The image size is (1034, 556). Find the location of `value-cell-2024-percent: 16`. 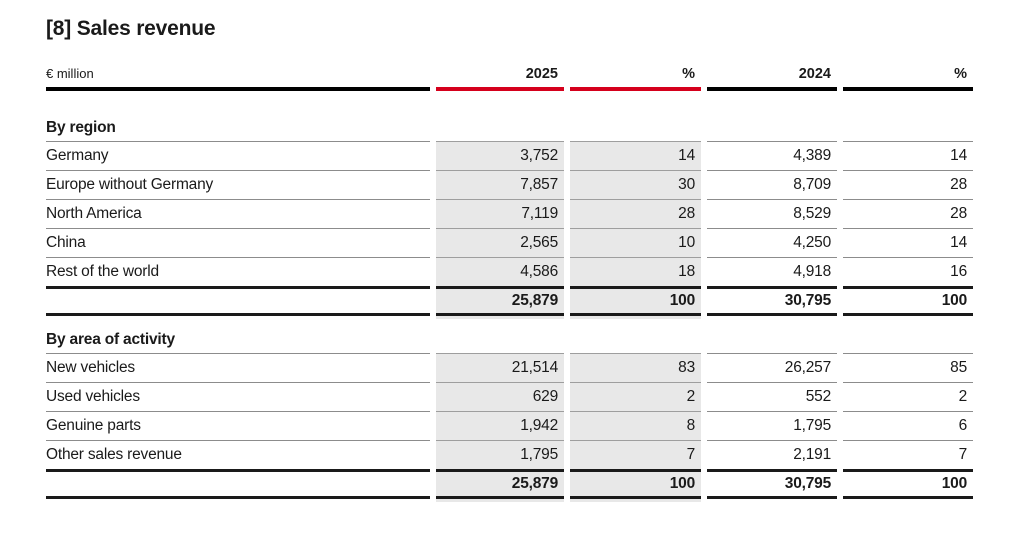

value-cell-2024-percent: 16 is located at coordinates (908, 271).